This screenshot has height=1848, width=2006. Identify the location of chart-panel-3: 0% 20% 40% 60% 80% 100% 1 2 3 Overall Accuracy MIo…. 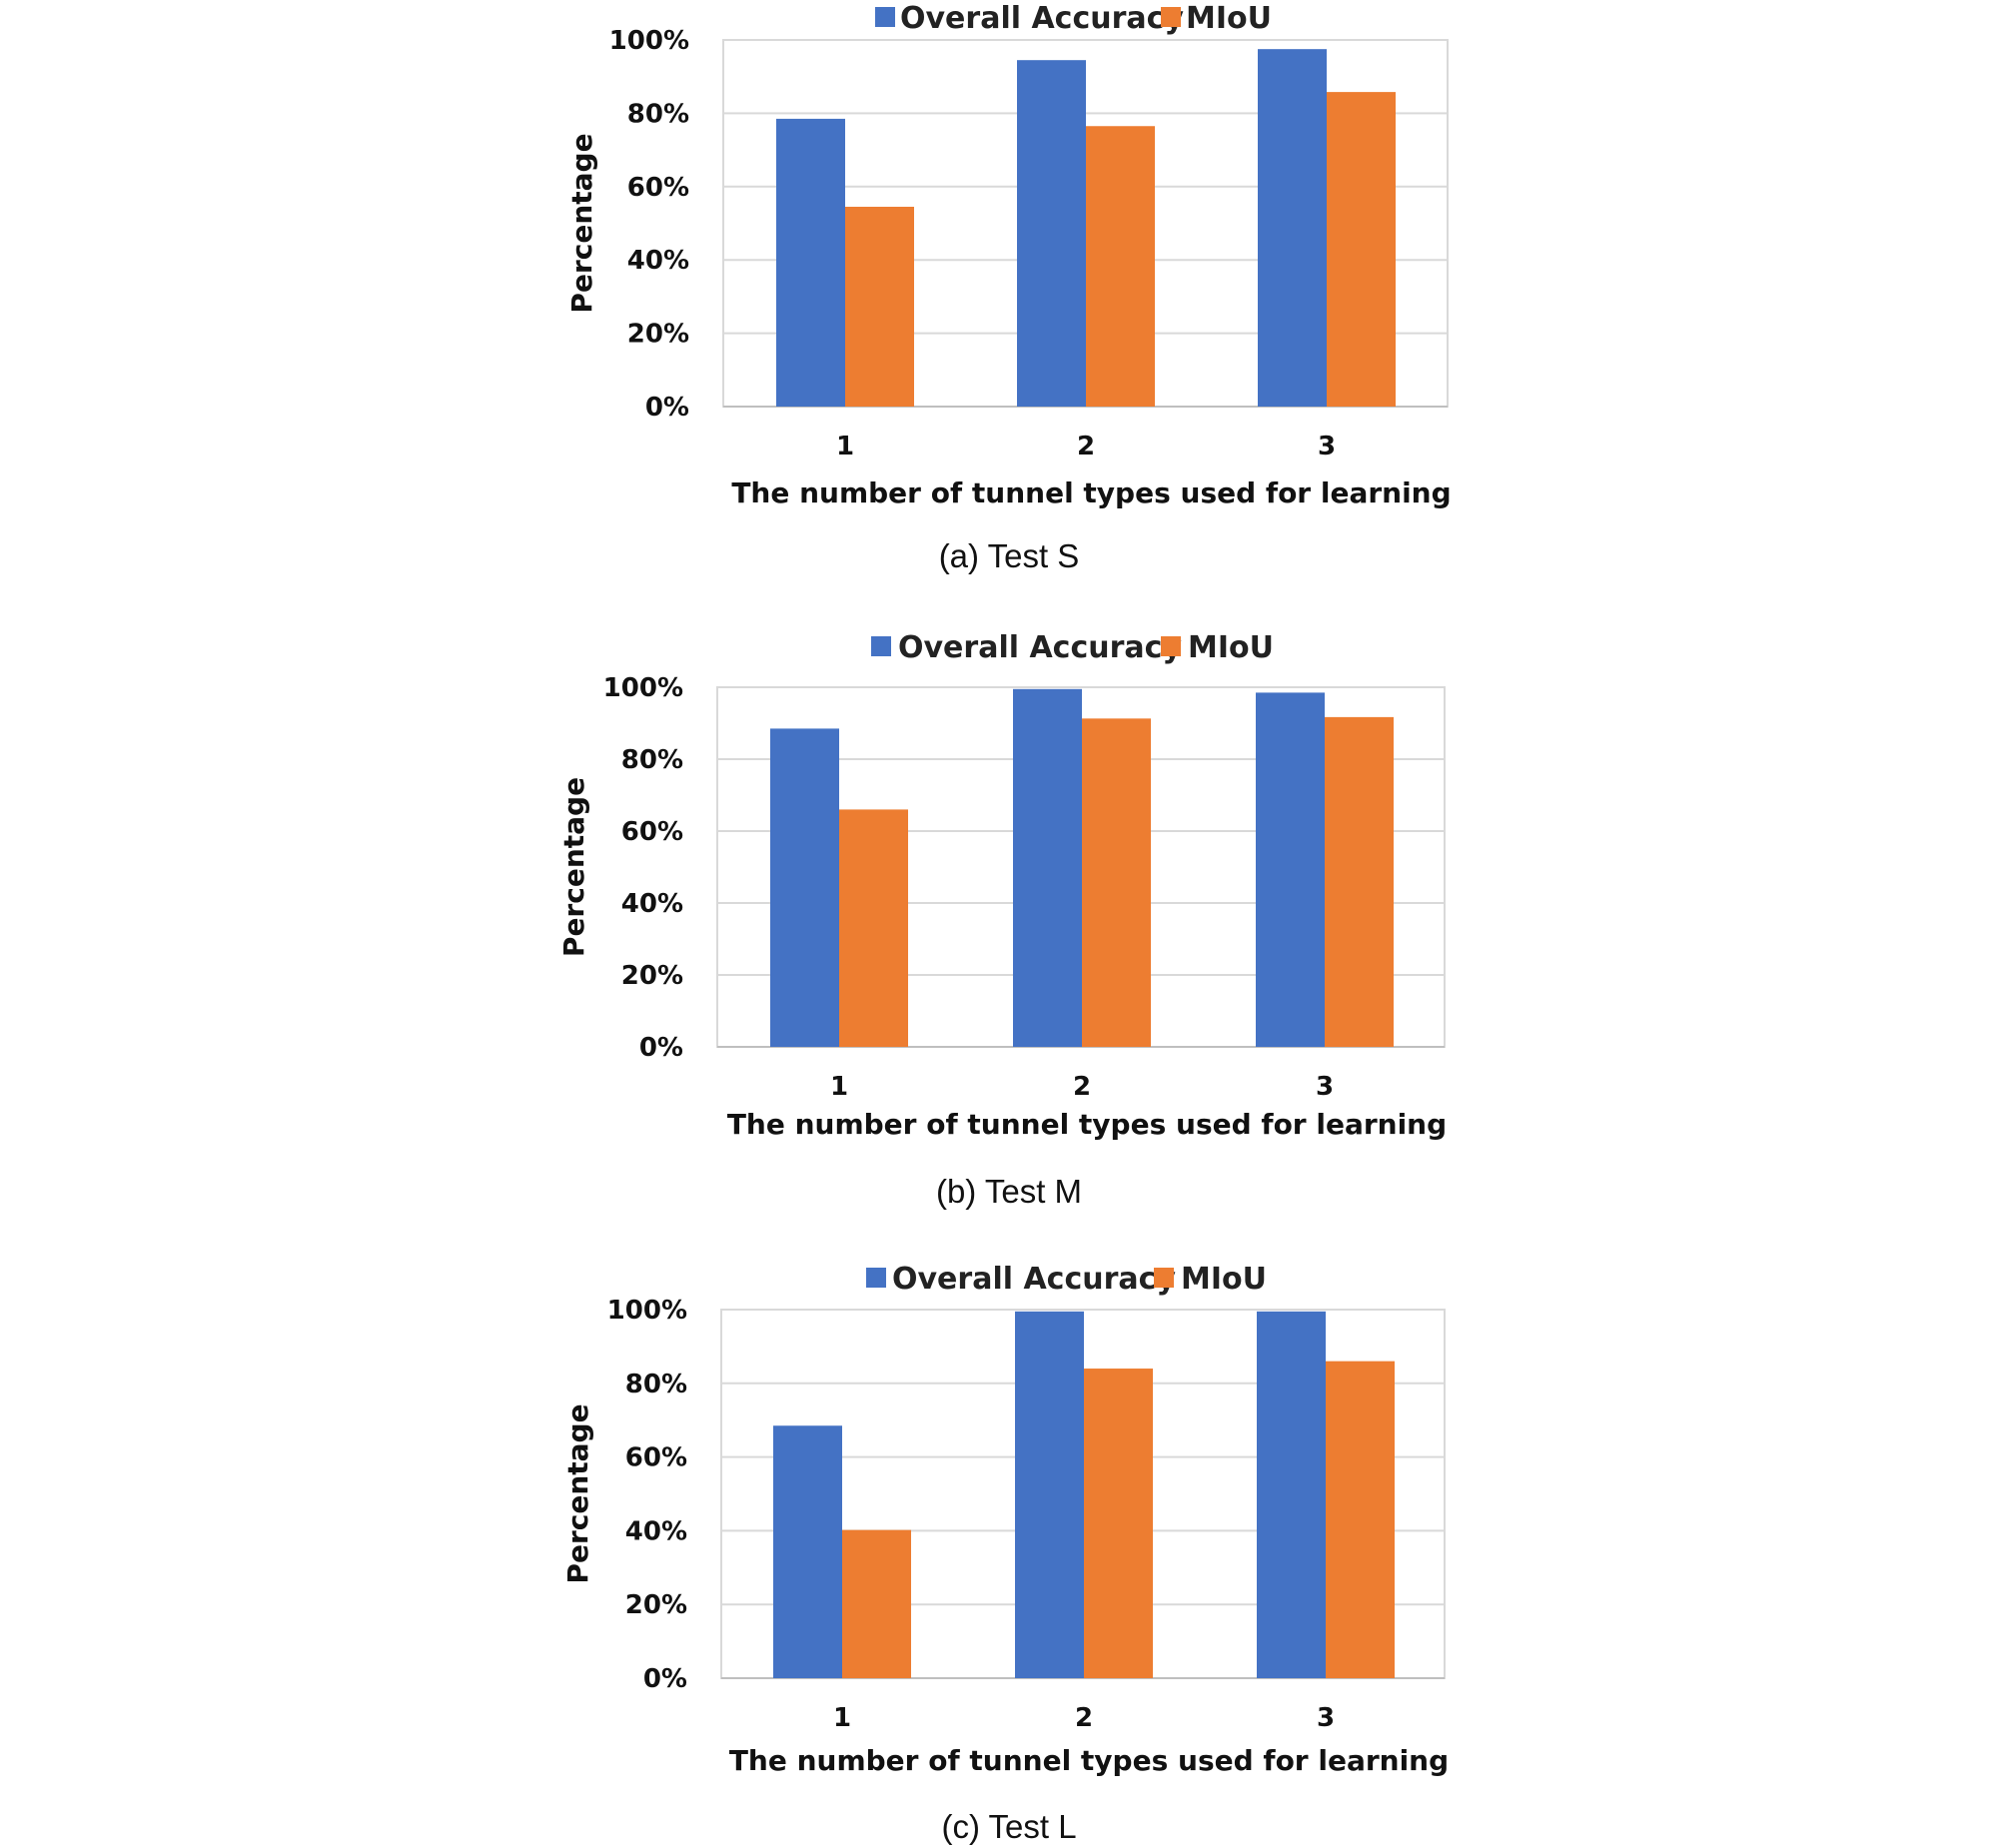
(1005, 1553).